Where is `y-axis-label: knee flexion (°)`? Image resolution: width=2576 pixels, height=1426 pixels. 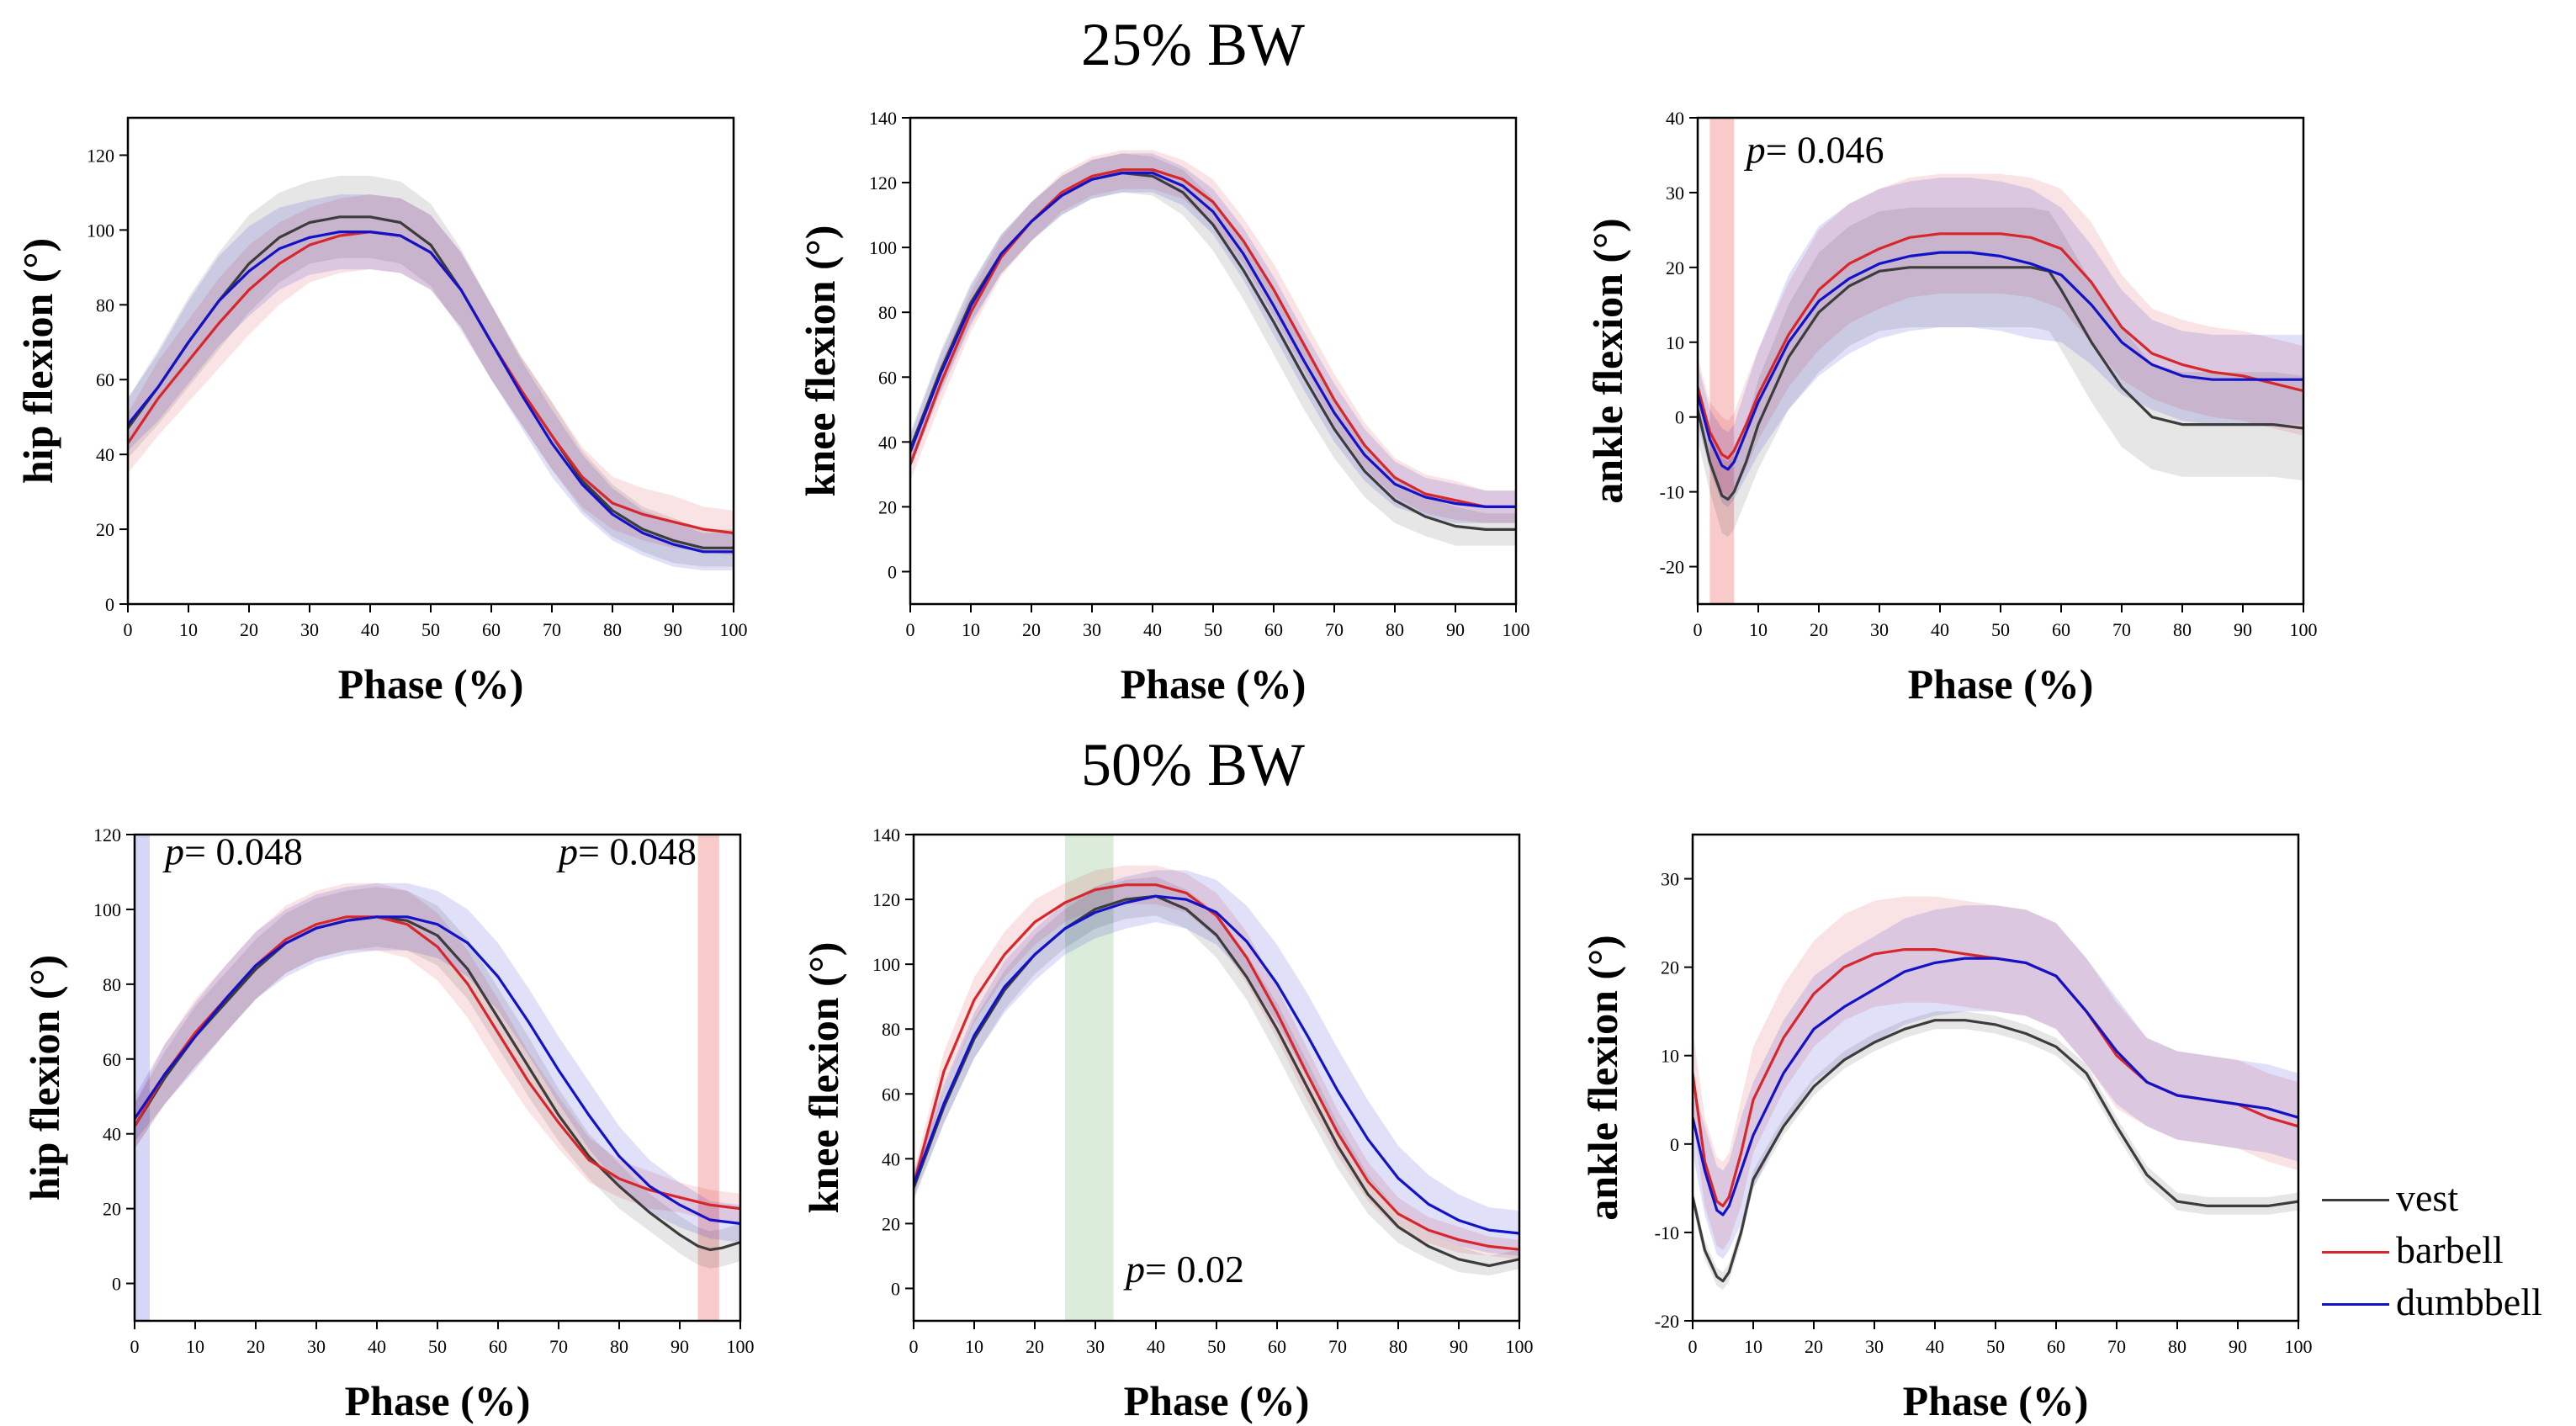
y-axis-label: knee flexion (°) is located at coordinates (820, 361).